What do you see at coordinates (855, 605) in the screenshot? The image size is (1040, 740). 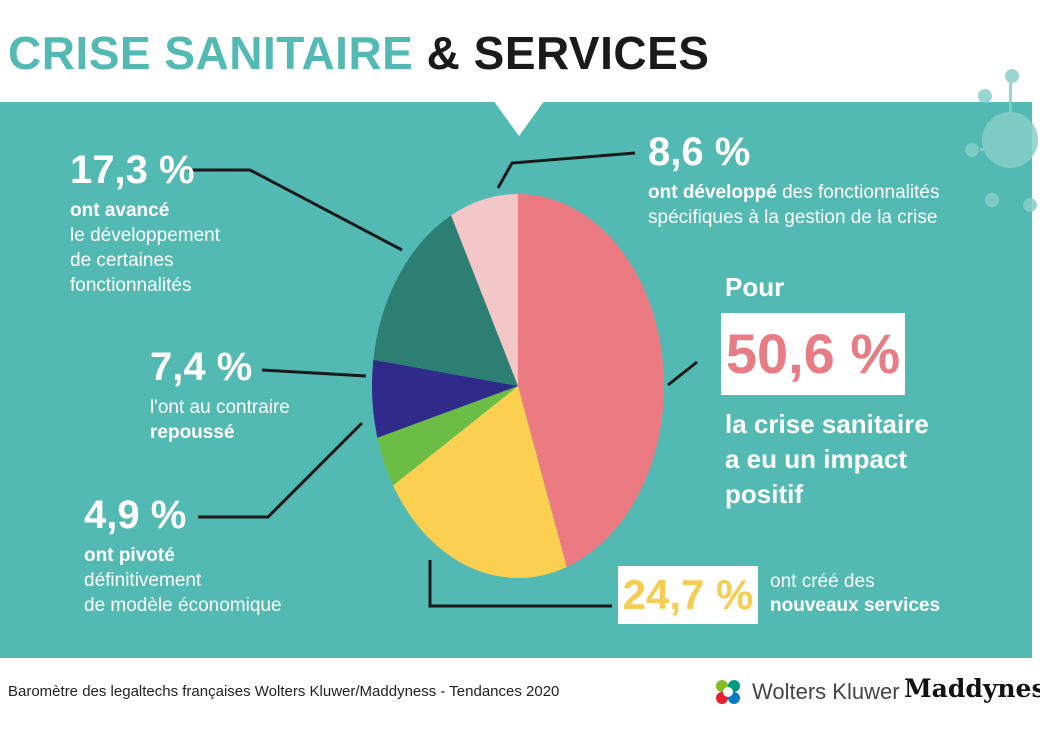 I see `desc-24-7-bold: nouveaux services` at bounding box center [855, 605].